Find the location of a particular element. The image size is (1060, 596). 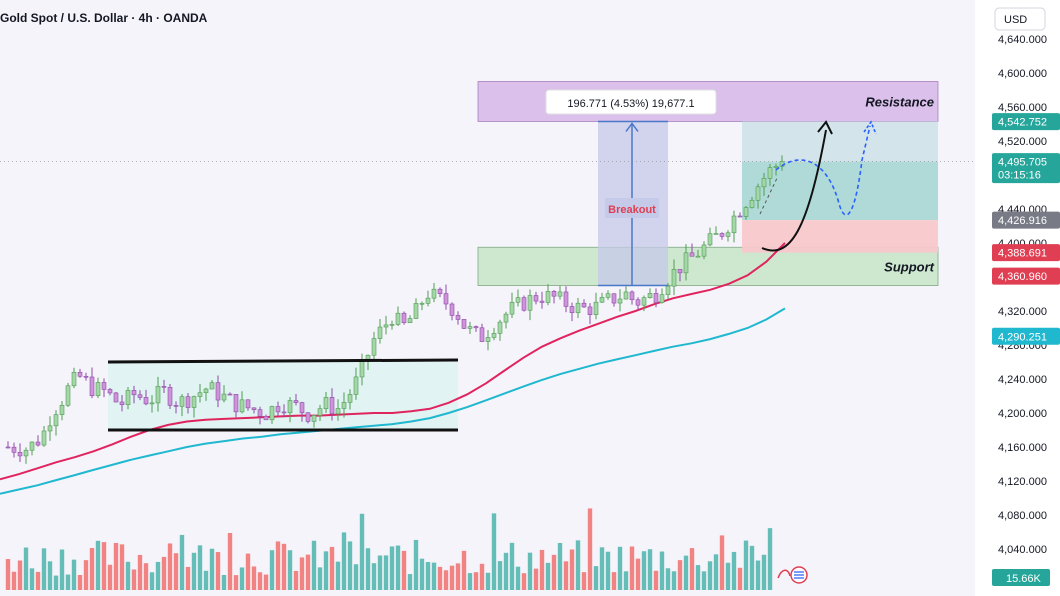

support-zone is located at coordinates (708, 266).